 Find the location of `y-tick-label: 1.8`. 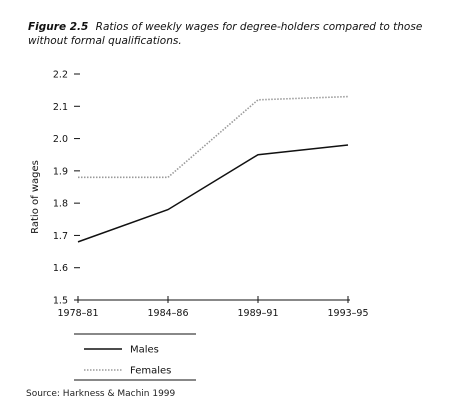

y-tick-label: 1.8 is located at coordinates (60, 204).